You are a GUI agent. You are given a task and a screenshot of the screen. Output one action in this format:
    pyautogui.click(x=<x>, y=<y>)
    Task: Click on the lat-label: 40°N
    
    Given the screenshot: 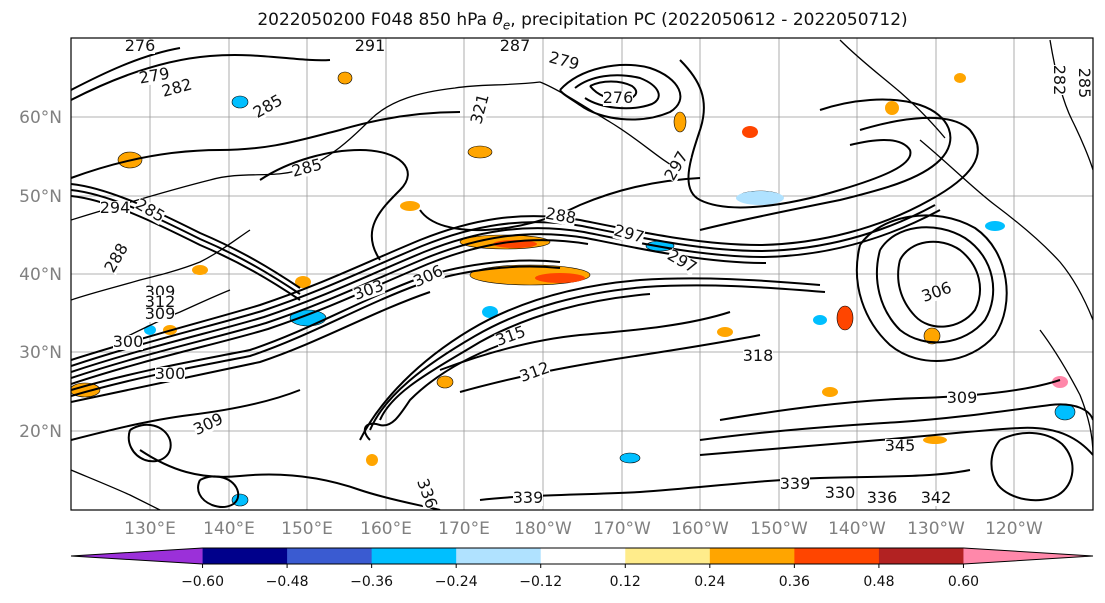 What is the action you would take?
    pyautogui.click(x=40, y=275)
    